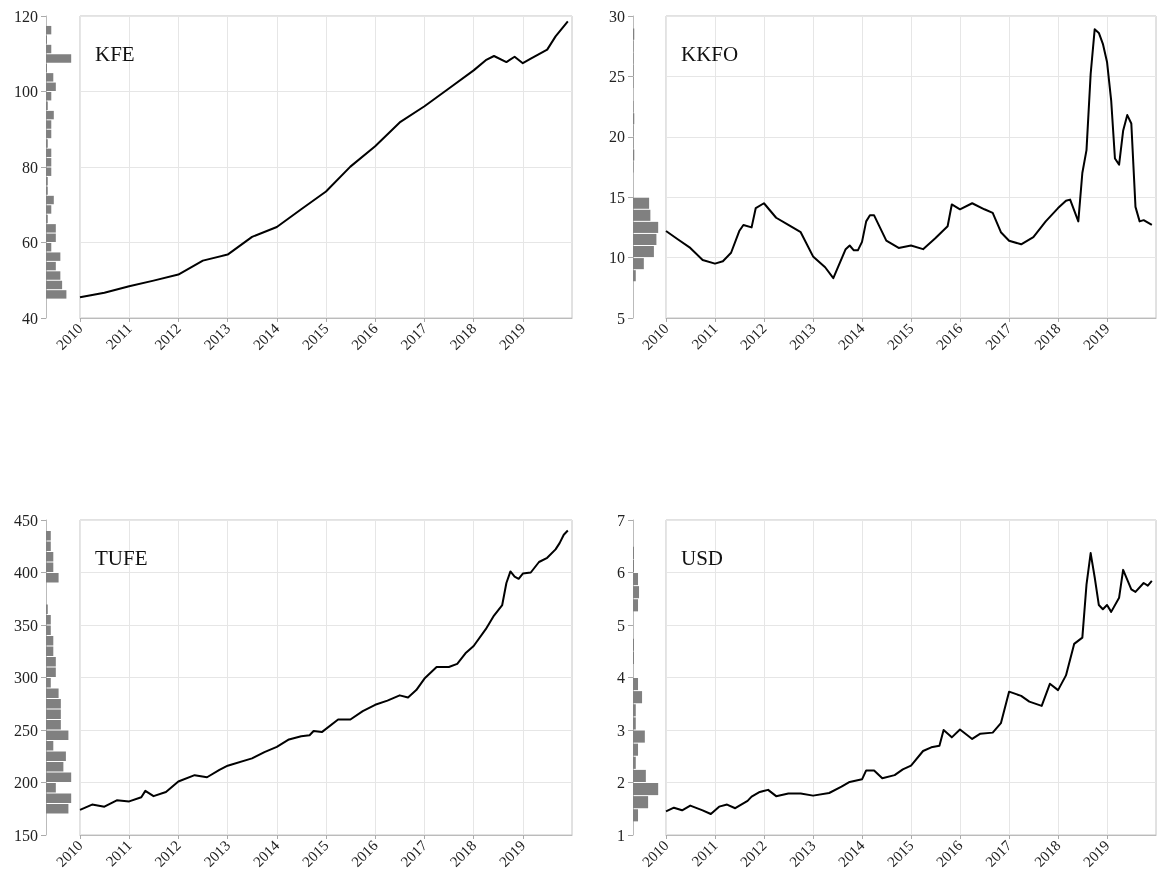 This screenshot has width=1158, height=895. Describe the element at coordinates (617, 137) in the screenshot. I see `y-tick-label: 20` at that location.